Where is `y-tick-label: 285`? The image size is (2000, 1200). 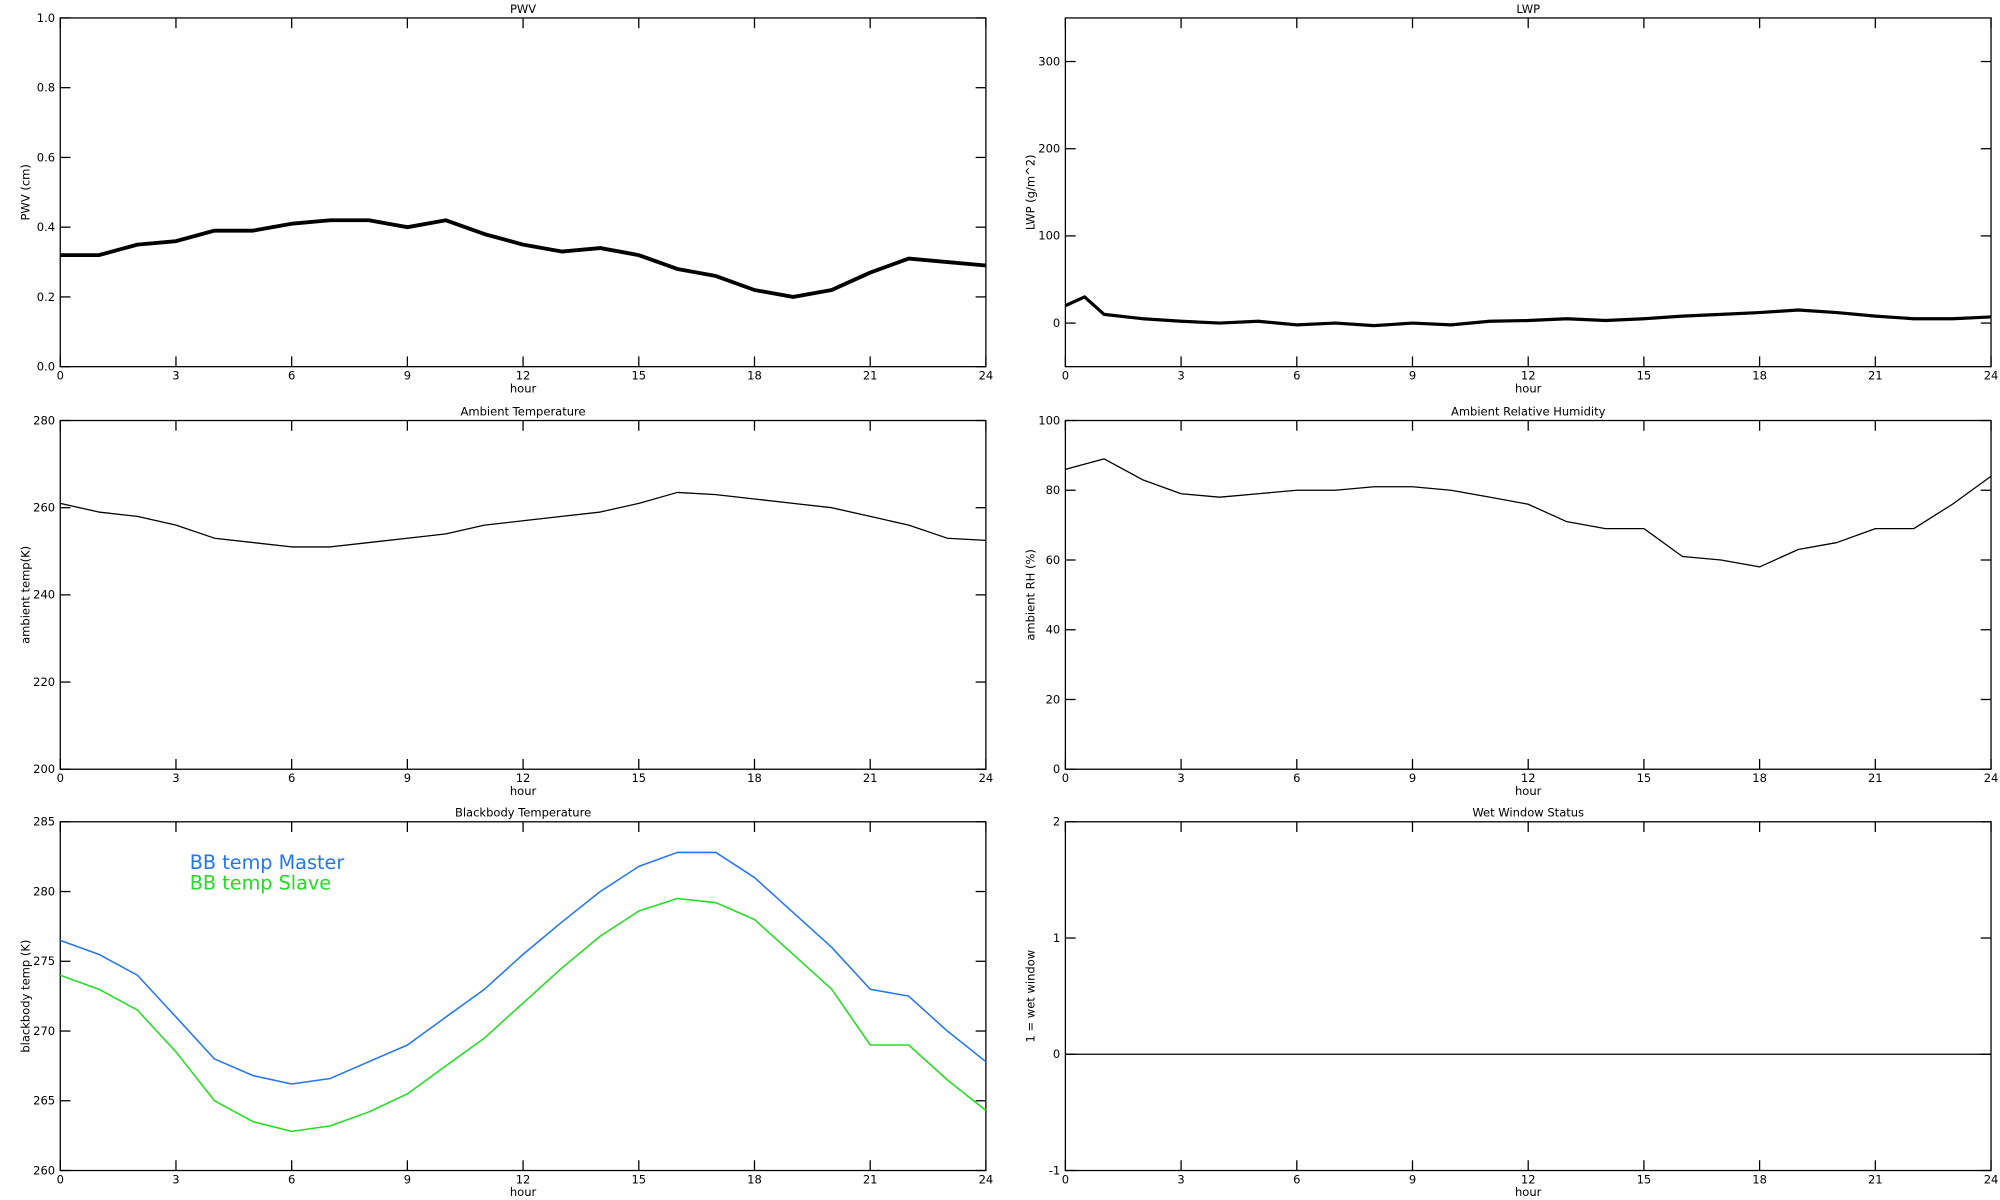
y-tick-label: 285 is located at coordinates (44, 822).